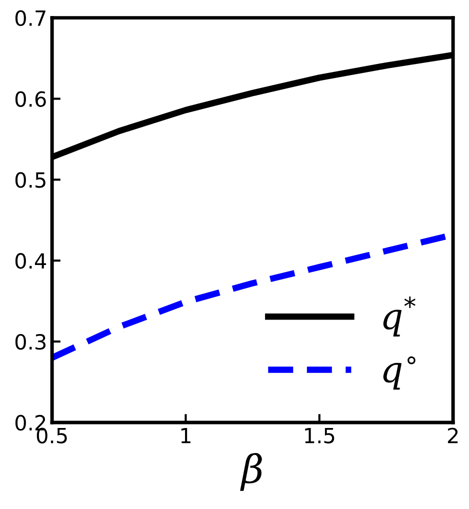 This screenshot has width=469, height=509. Describe the element at coordinates (30, 99) in the screenshot. I see `y-tick-label: 0.6` at that location.